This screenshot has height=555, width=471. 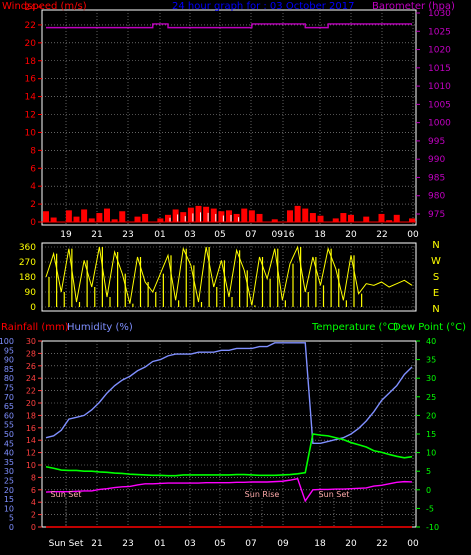 I want to click on direction-tick-label: 0, so click(x=33, y=308).